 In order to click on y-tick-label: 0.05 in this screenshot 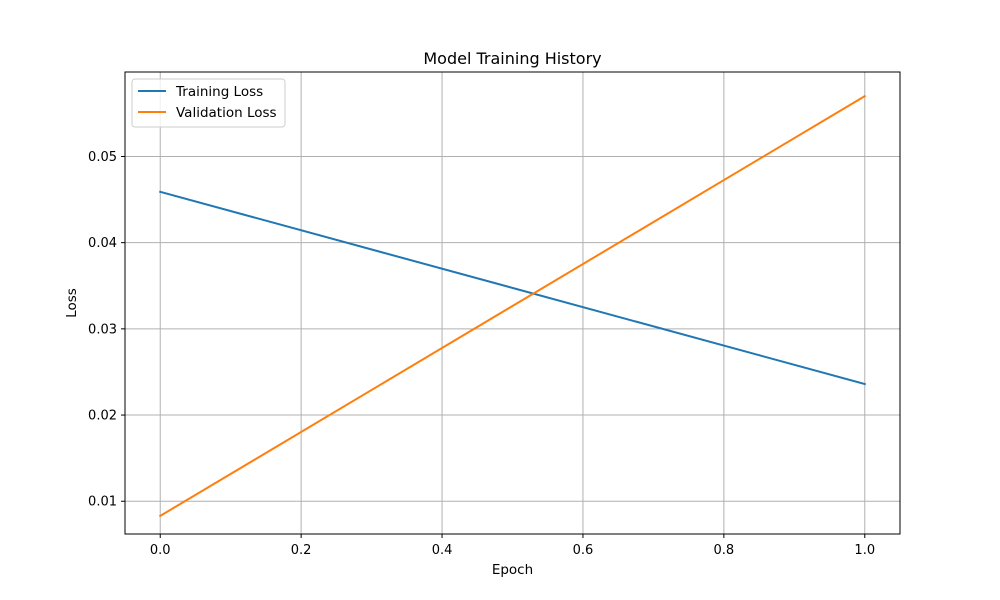, I will do `click(102, 157)`.